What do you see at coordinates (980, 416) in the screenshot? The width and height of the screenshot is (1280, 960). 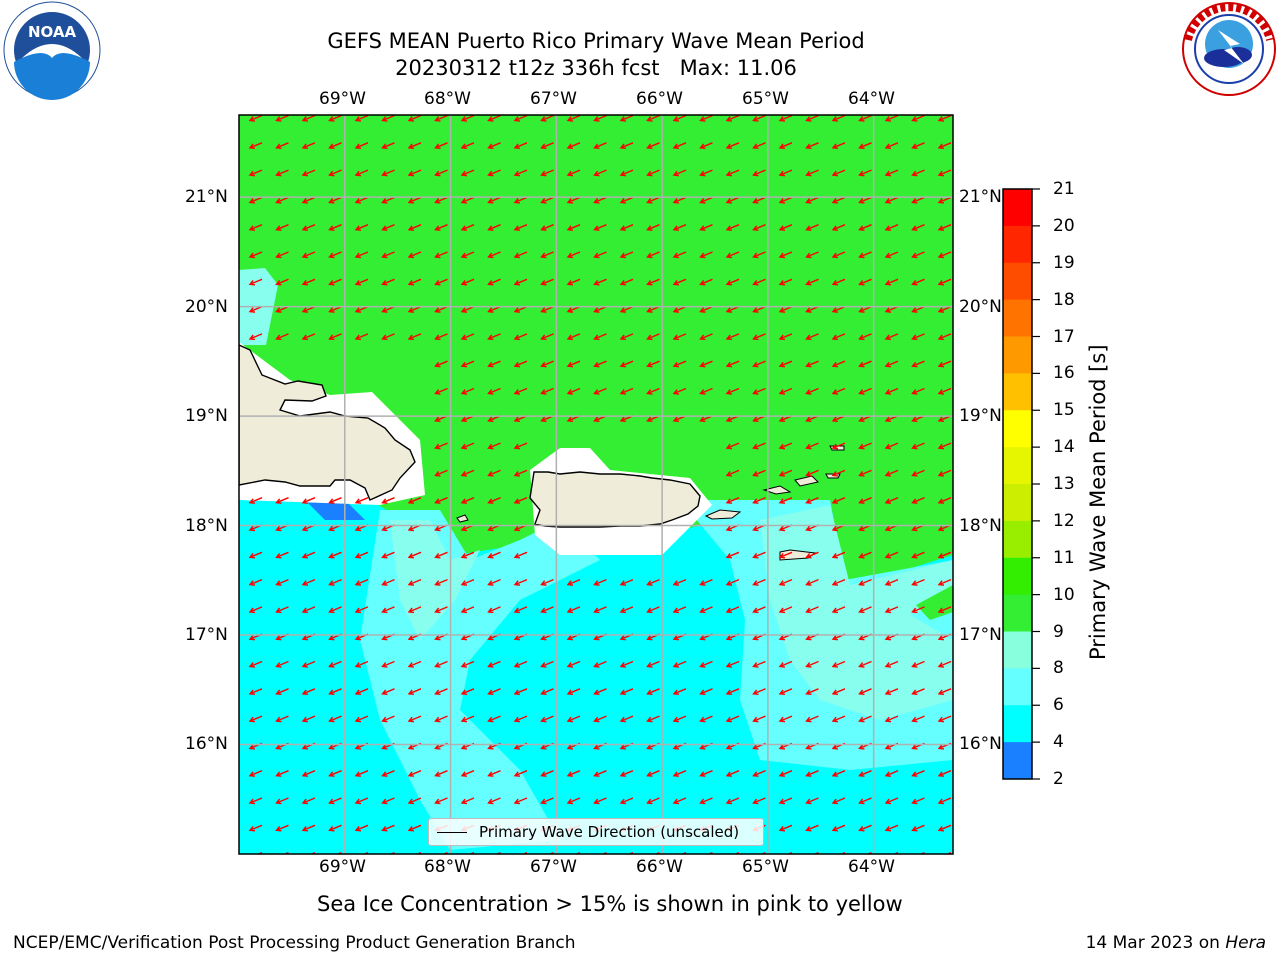 I see `lat-tick-right-19n: 19°N` at bounding box center [980, 416].